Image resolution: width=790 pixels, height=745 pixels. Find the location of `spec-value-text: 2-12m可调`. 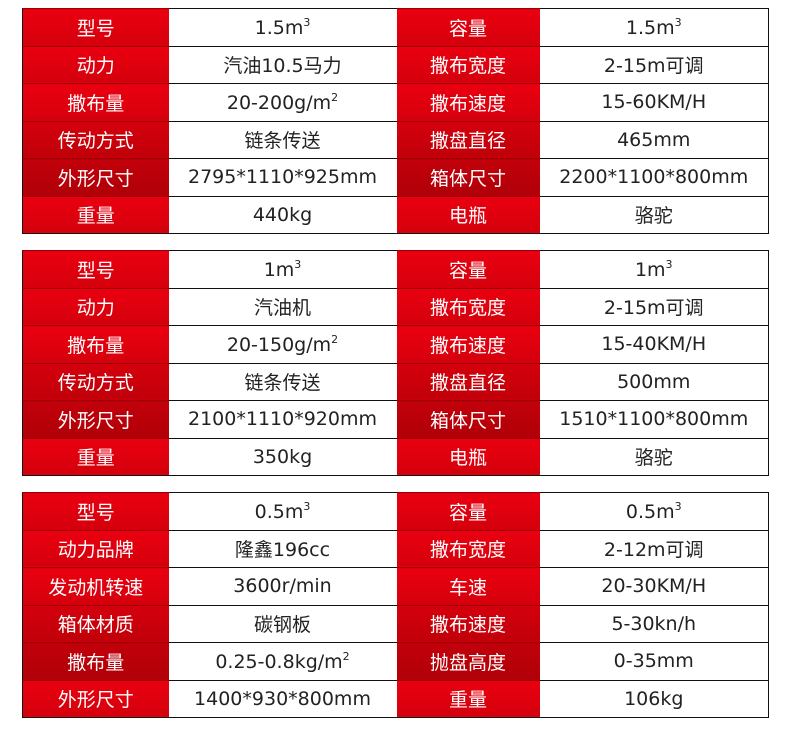

spec-value-text: 2-12m可调 is located at coordinates (653, 550).